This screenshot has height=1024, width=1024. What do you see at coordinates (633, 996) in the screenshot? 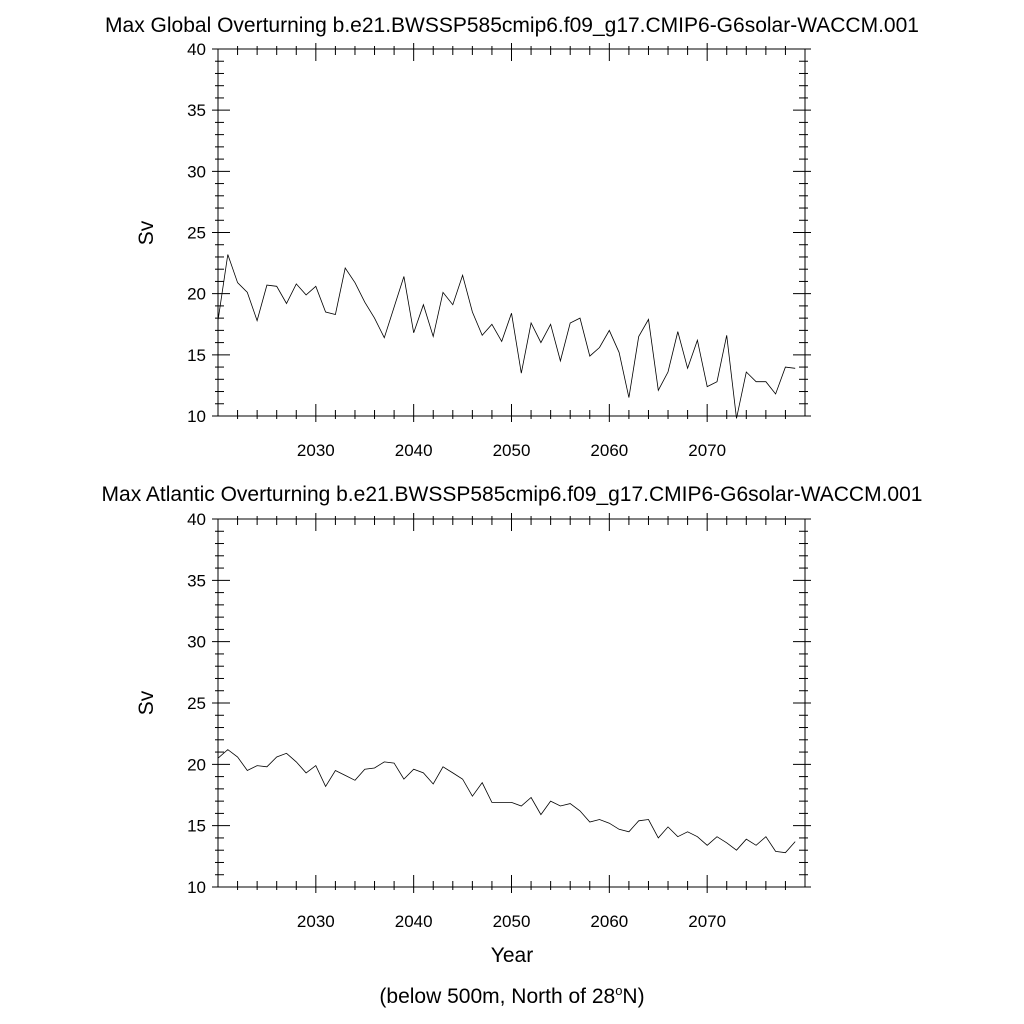
I see `footnote-suffix: N)` at bounding box center [633, 996].